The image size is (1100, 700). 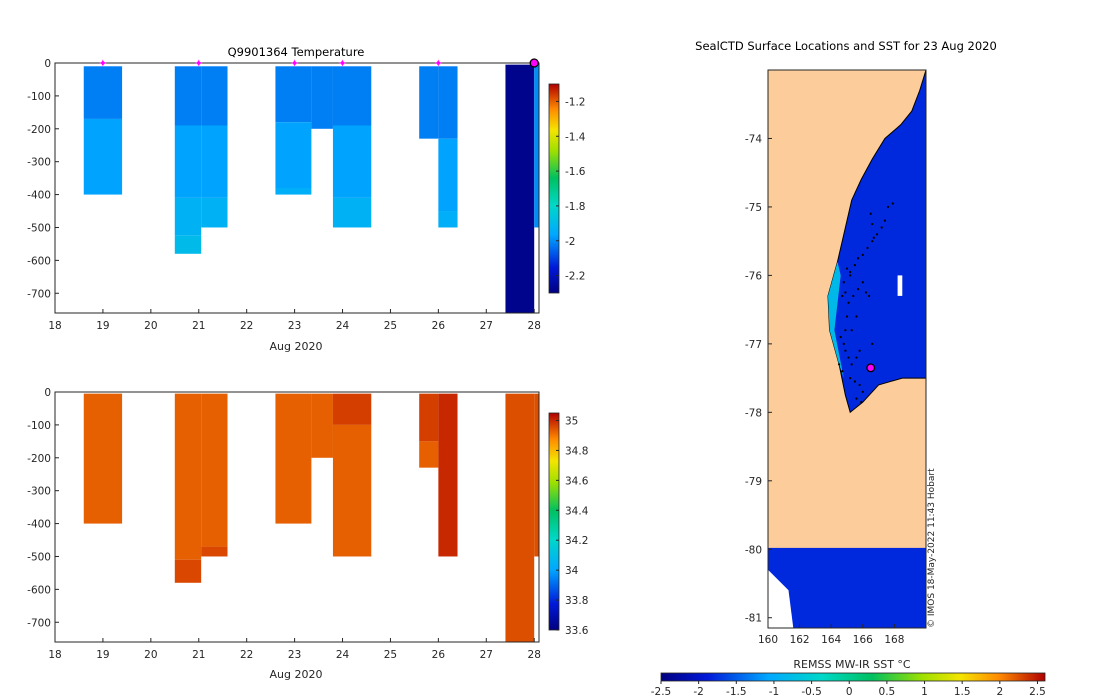 I want to click on southern-no-data, so click(x=781, y=598).